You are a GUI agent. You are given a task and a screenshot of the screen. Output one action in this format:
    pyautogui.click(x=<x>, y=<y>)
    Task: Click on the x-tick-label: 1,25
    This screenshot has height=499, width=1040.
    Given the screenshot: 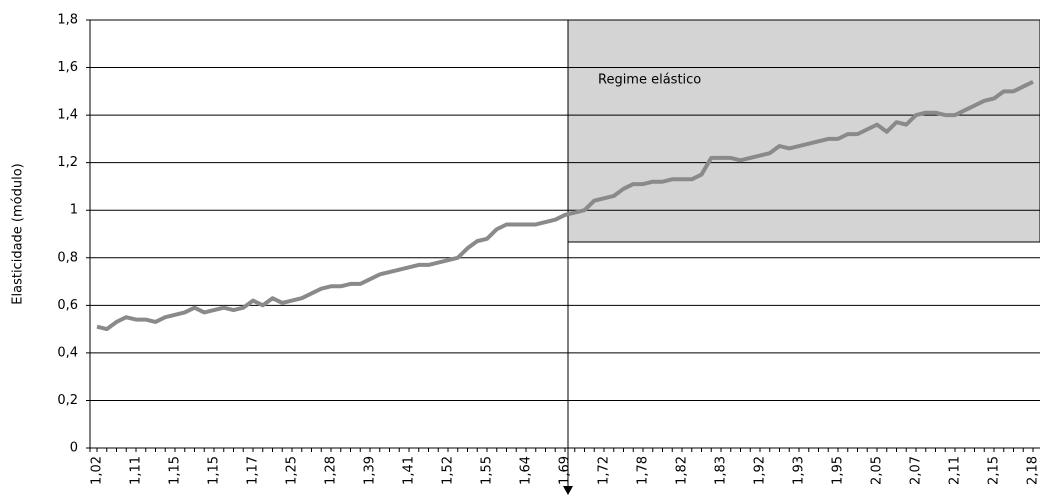 What is the action you would take?
    pyautogui.click(x=292, y=470)
    